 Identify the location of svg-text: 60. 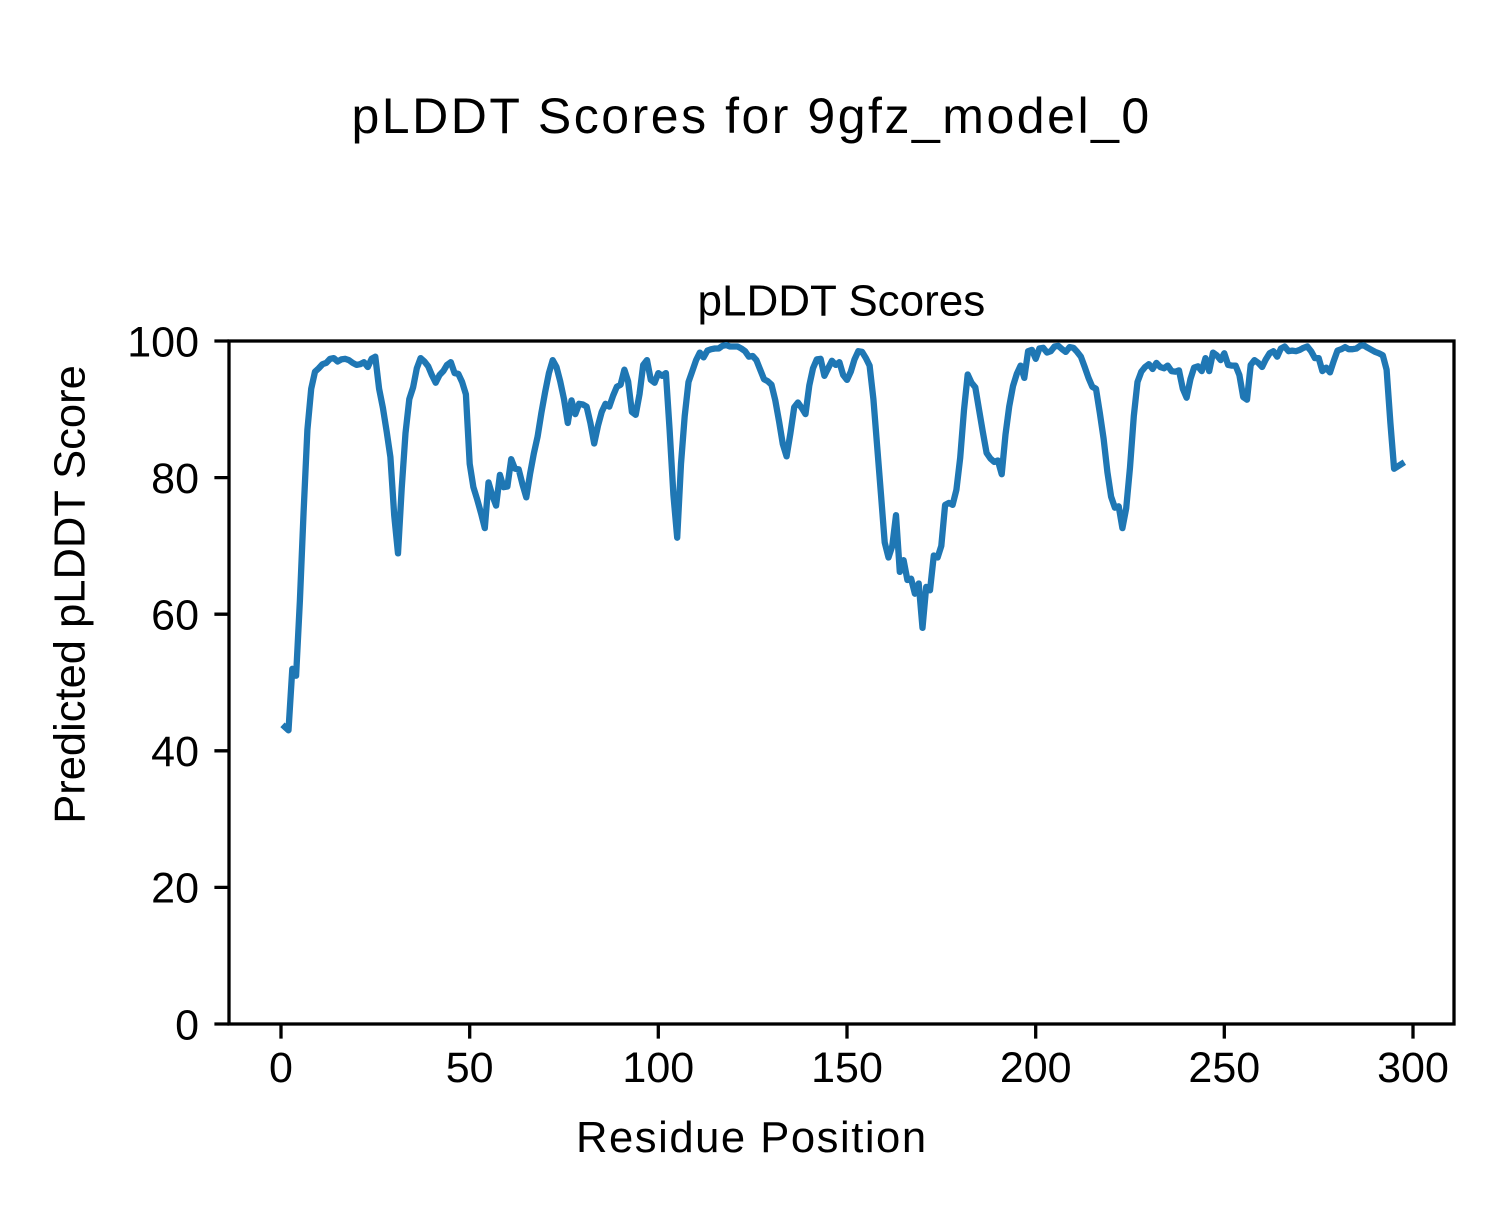
(175, 616).